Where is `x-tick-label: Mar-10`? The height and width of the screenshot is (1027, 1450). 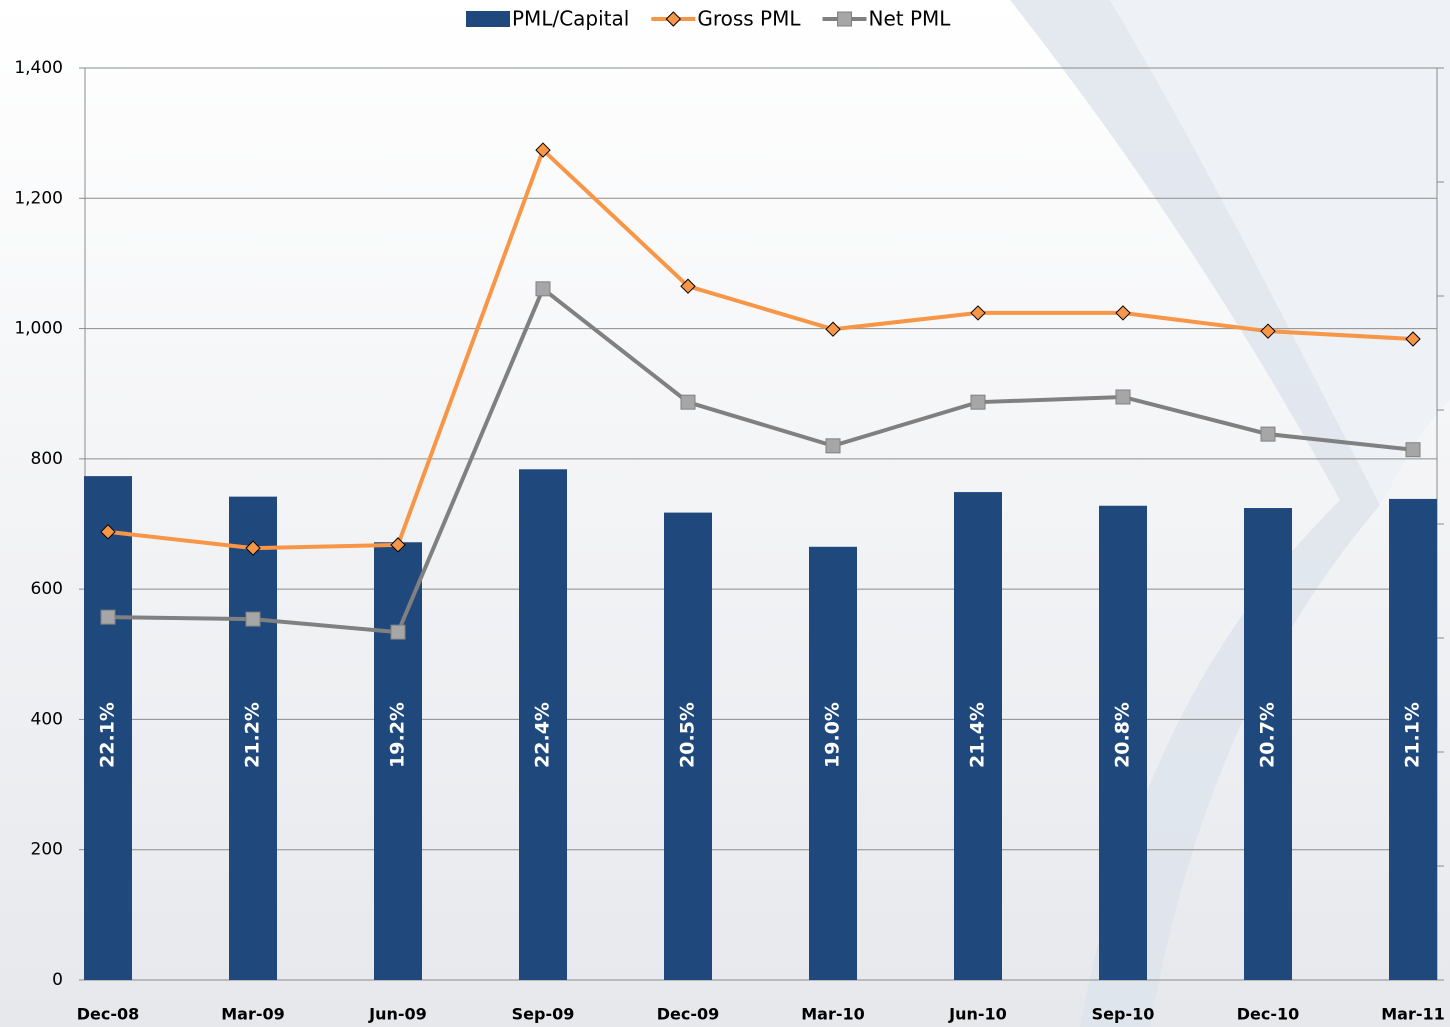
x-tick-label: Mar-10 is located at coordinates (833, 1014).